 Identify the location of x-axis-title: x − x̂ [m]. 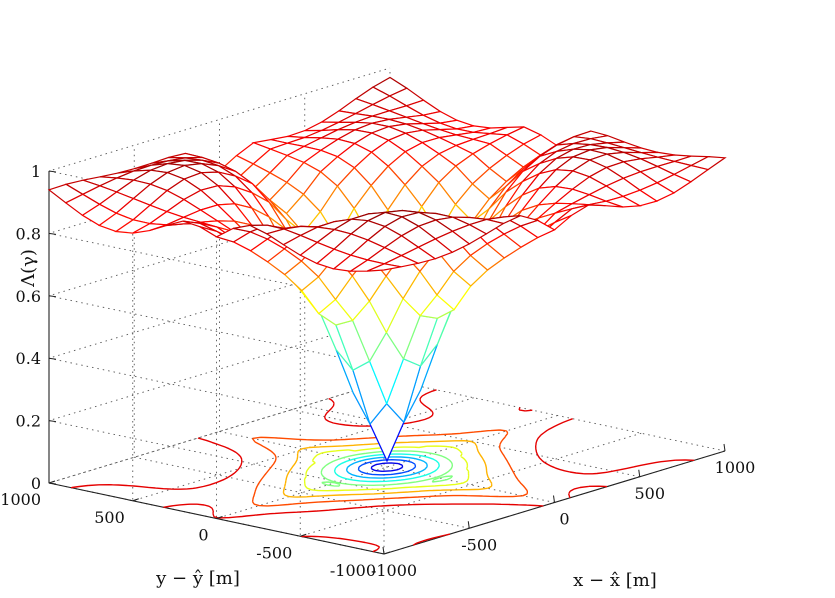
(615, 580).